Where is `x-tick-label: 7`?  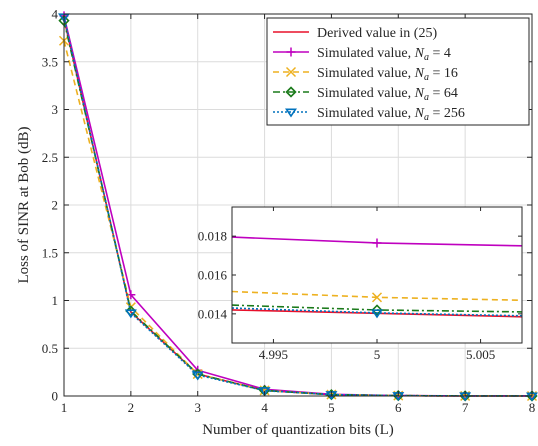
x-tick-label: 7 is located at coordinates (465, 407).